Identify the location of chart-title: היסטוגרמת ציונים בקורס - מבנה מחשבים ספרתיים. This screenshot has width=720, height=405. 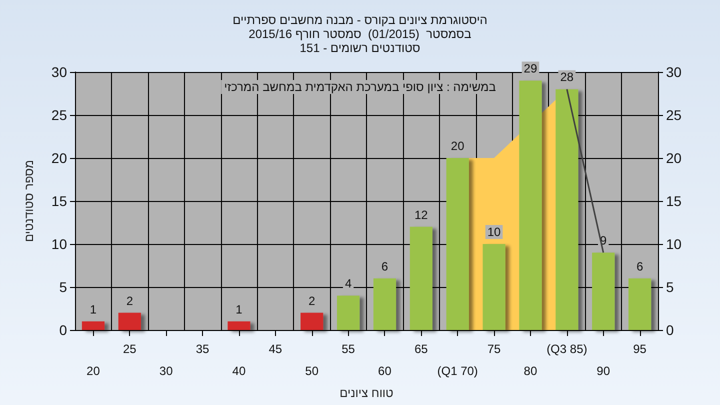
(360, 20).